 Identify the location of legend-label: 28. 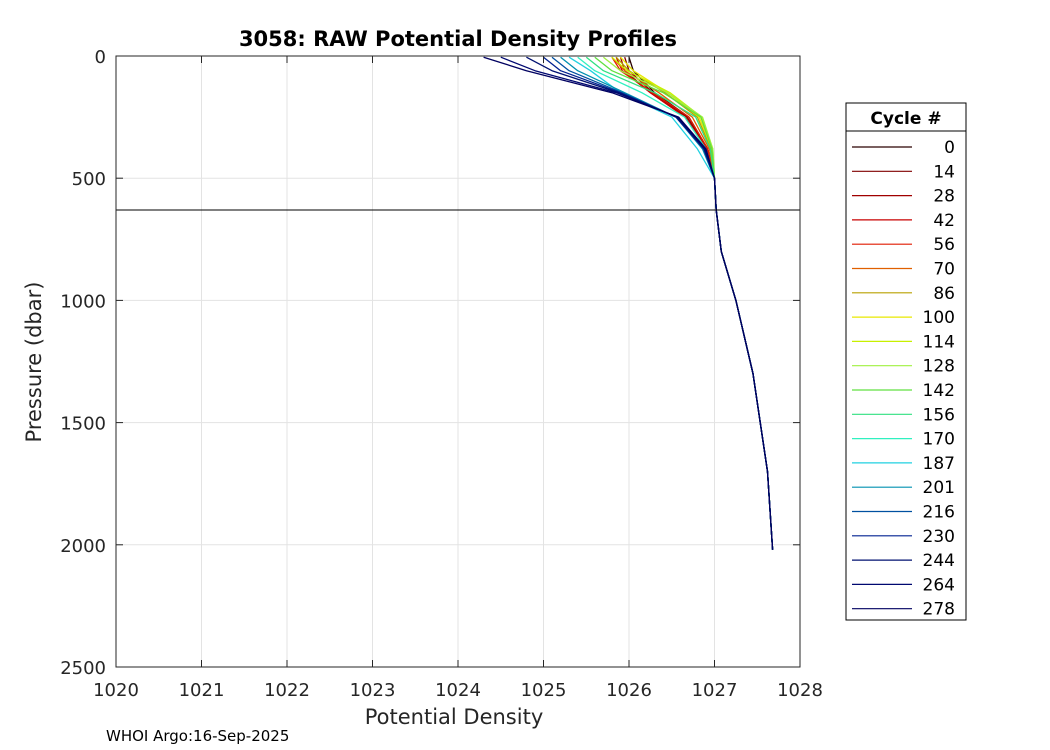
(944, 197).